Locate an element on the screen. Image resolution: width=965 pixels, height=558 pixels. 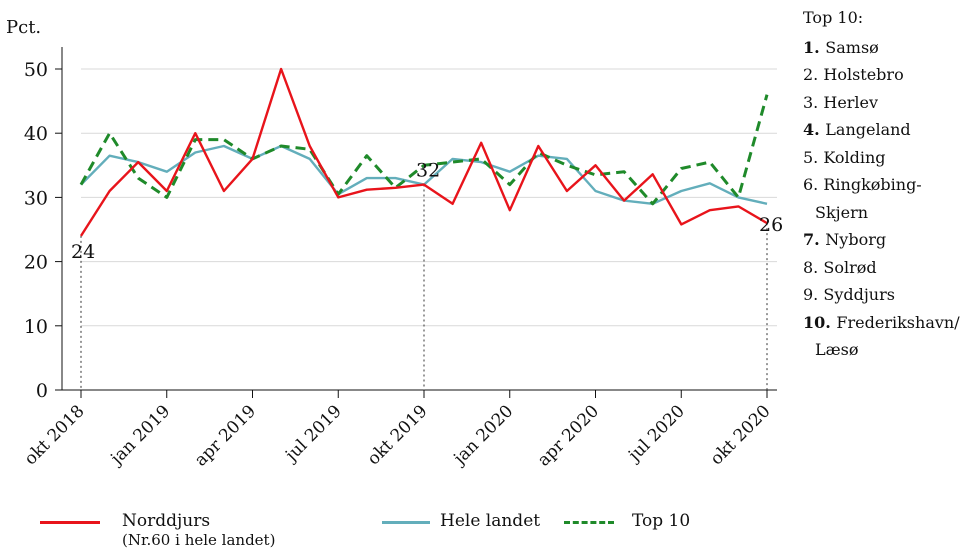
top10-item-name: Solrød is located at coordinates (850, 267).